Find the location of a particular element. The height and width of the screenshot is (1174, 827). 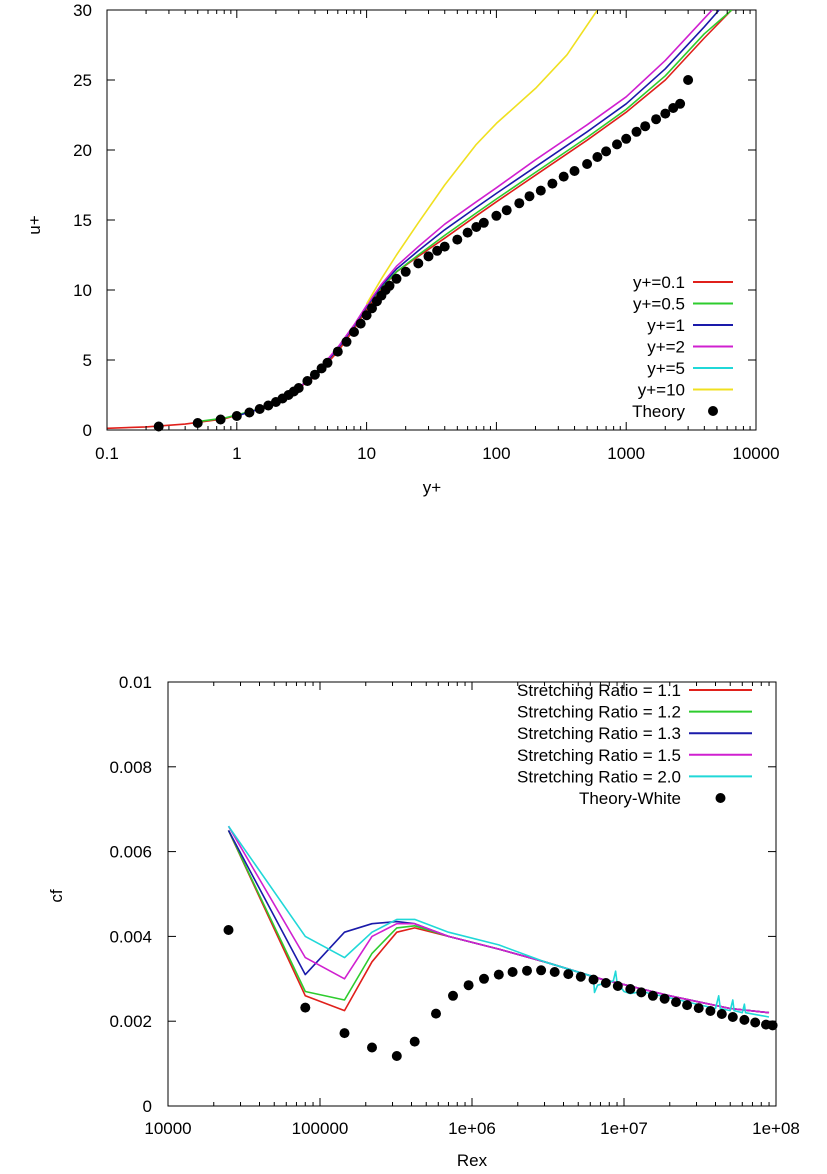

legend-label: y+=0.5 is located at coordinates (659, 304).